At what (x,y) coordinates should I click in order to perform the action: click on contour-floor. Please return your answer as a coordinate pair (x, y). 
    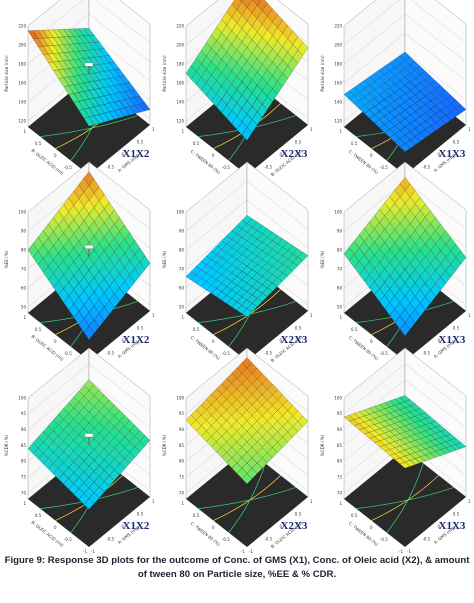
    Looking at the image, I should click on (405, 498).